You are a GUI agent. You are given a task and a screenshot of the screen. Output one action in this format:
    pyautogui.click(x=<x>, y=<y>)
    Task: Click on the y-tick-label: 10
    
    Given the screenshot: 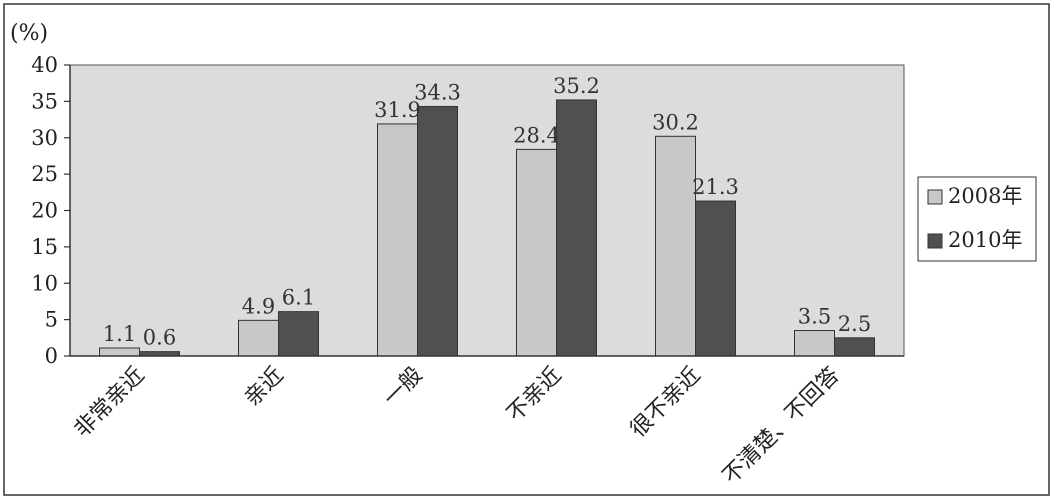 What is the action you would take?
    pyautogui.click(x=44, y=283)
    